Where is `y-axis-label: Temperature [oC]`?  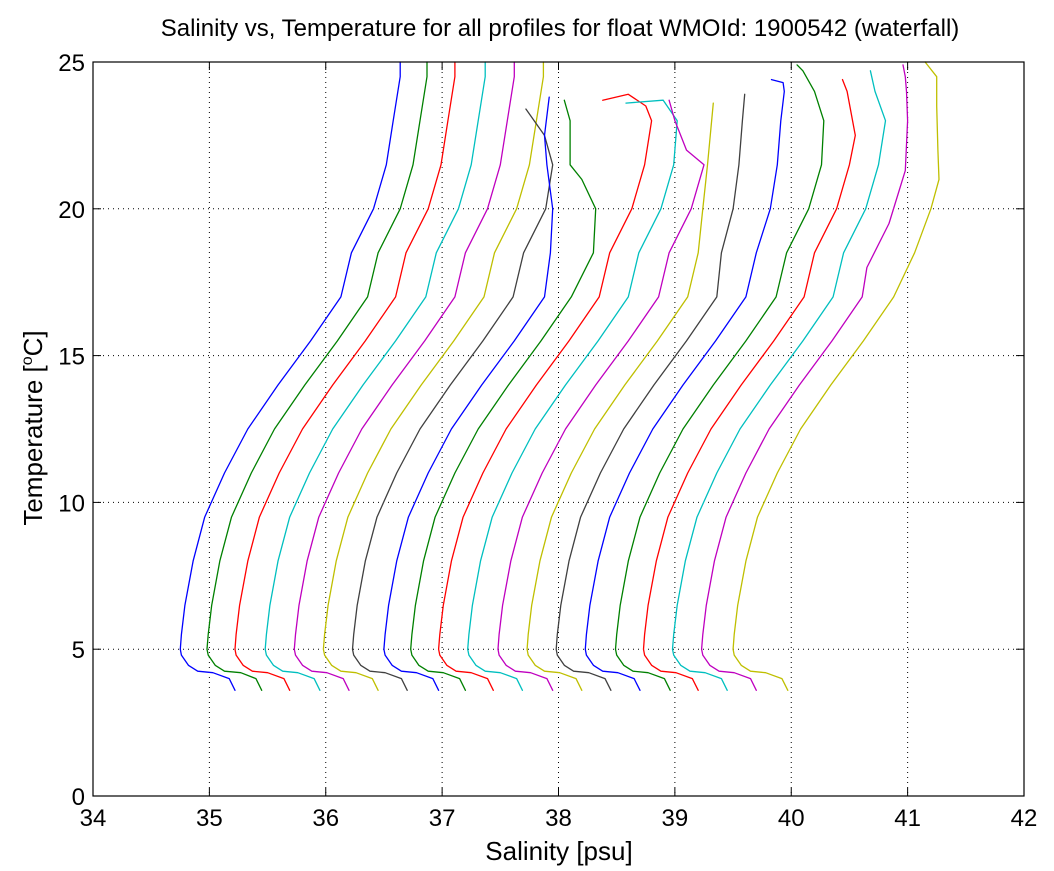
y-axis-label: Temperature [oC] is located at coordinates (33, 427).